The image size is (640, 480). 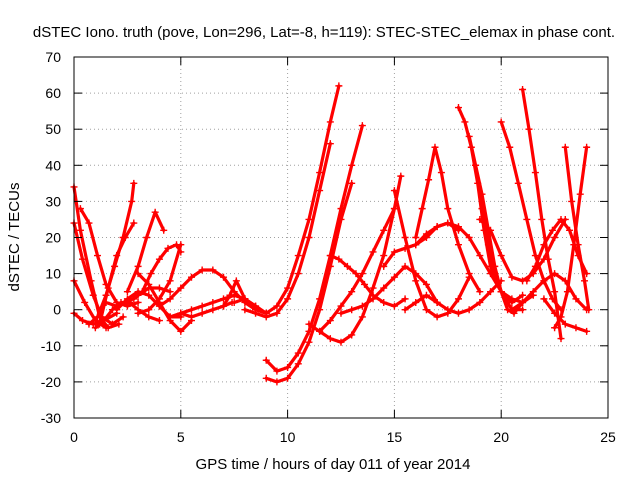 What do you see at coordinates (53, 274) in the screenshot?
I see `y-tick-label: 10` at bounding box center [53, 274].